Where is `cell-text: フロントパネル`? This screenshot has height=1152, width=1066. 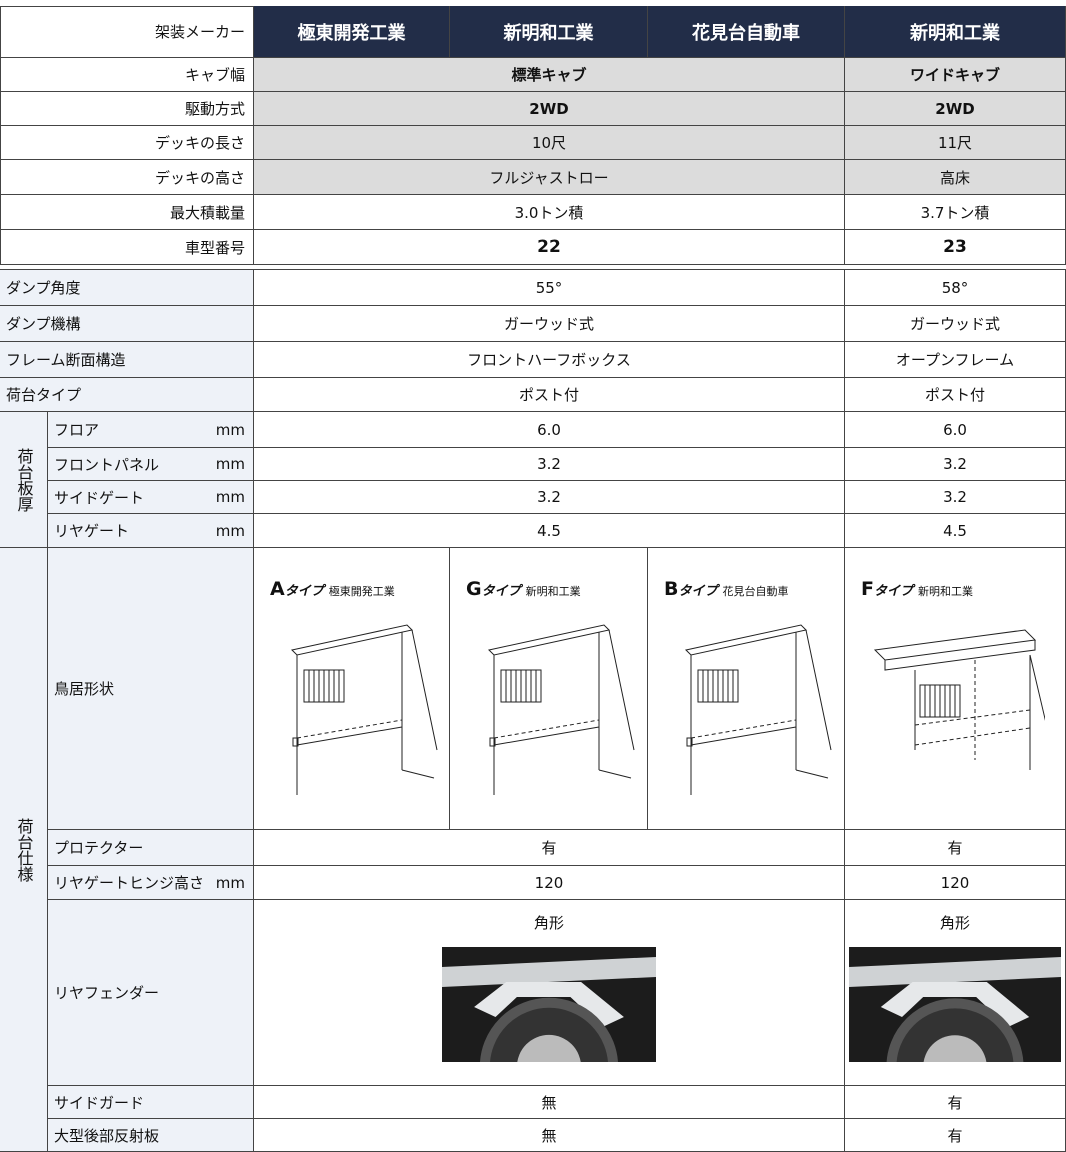 cell-text: フロントパネル is located at coordinates (107, 464).